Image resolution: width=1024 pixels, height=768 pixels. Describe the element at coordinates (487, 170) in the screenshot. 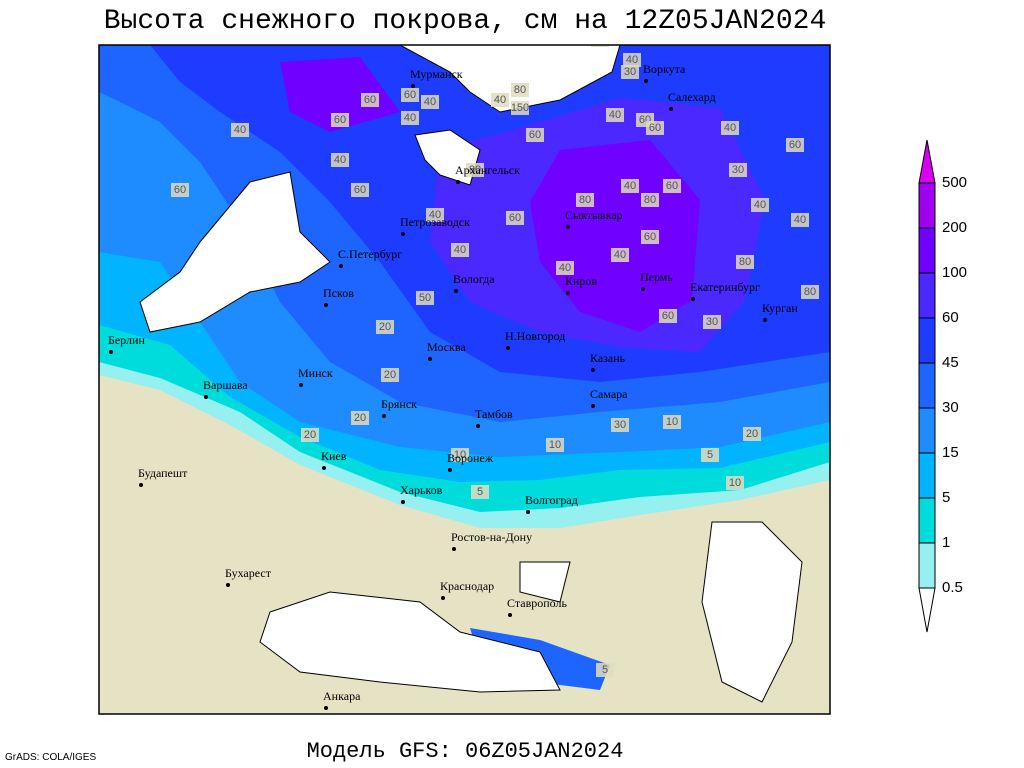

I see `city-label: Архангельск` at that location.